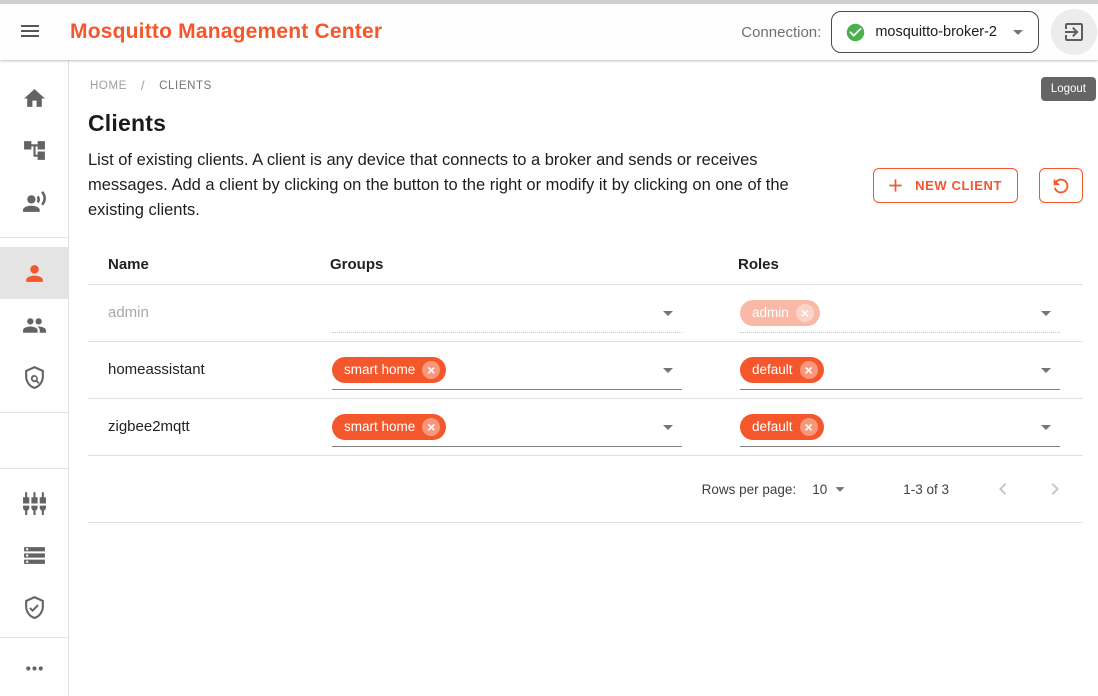  I want to click on sidebar-item-groups, so click(34, 325).